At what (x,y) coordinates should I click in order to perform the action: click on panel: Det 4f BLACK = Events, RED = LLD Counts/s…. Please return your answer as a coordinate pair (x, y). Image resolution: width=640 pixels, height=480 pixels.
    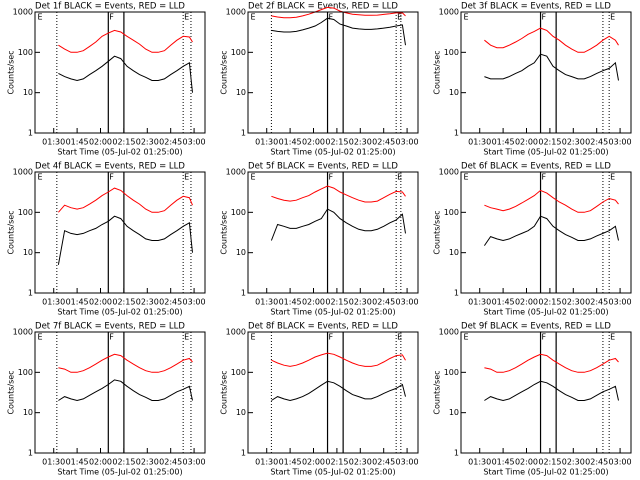
    Looking at the image, I should click on (106, 239).